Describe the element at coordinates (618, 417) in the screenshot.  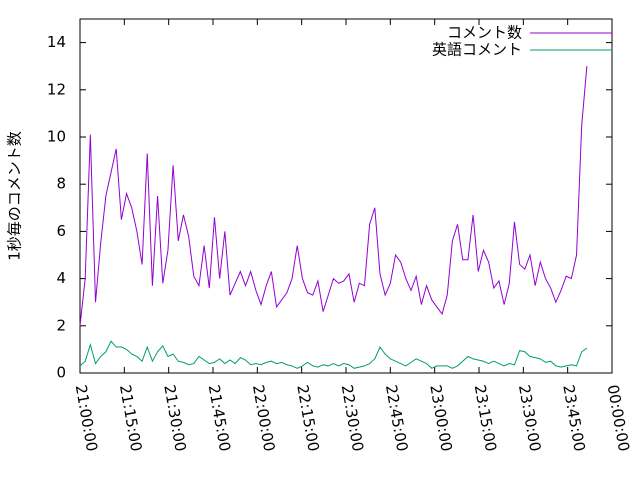
I see `x-tick-label: 00:00:00` at that location.